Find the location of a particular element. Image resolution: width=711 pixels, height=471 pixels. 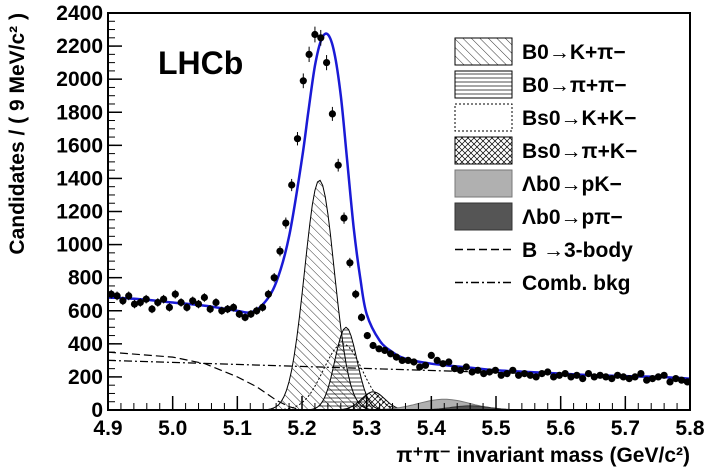

y-tick-label: 800 is located at coordinates (85, 278).